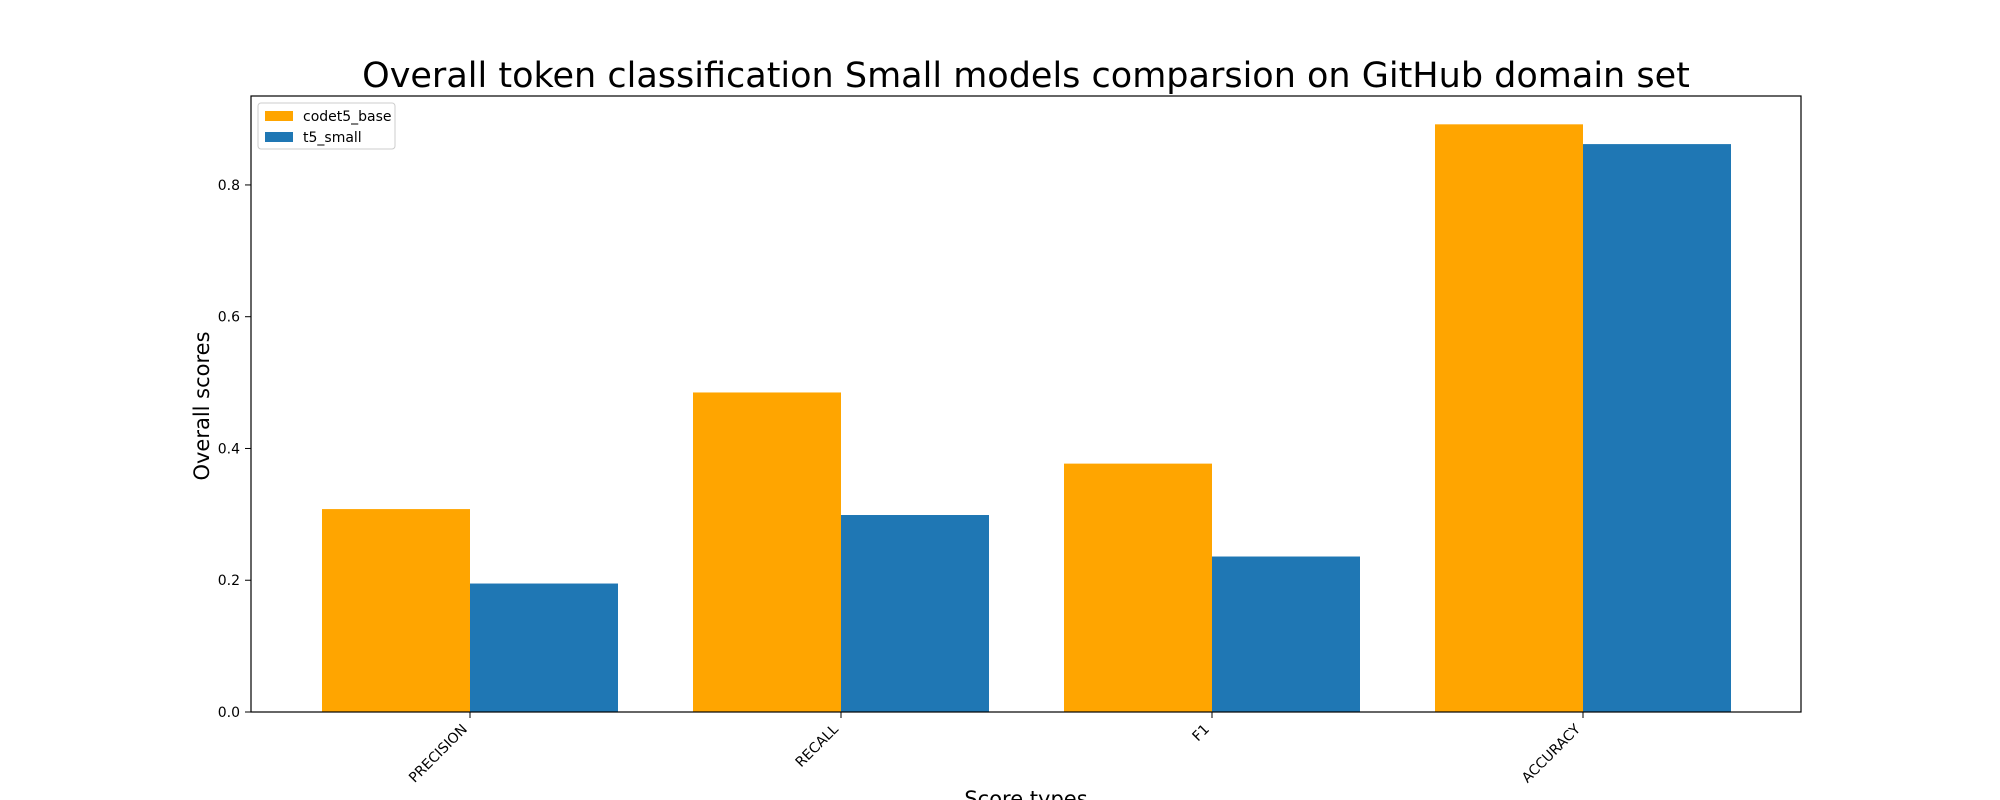  Describe the element at coordinates (1509, 418) in the screenshot. I see `bar-codet5_base-accuracy` at that location.